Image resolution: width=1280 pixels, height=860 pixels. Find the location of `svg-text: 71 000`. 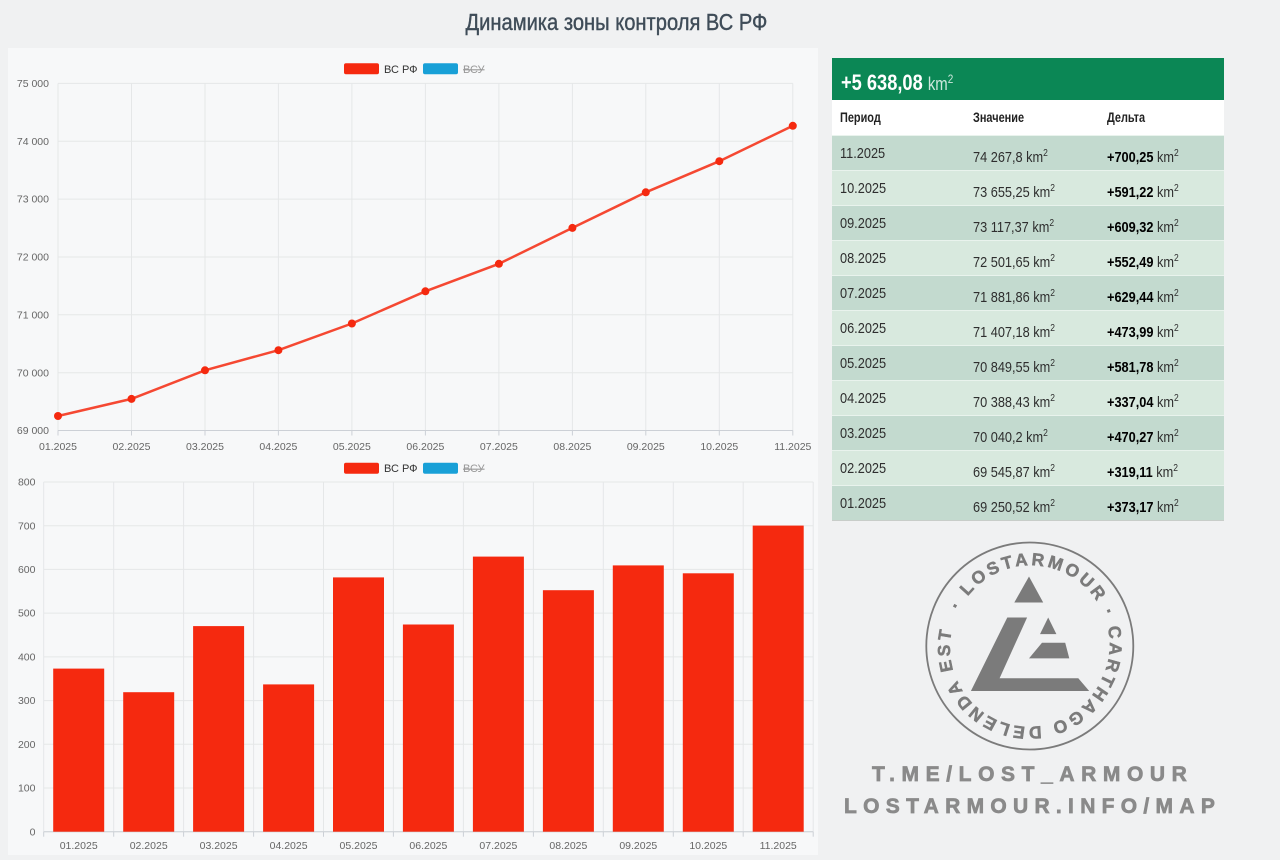

svg-text: 71 000 is located at coordinates (33, 315).